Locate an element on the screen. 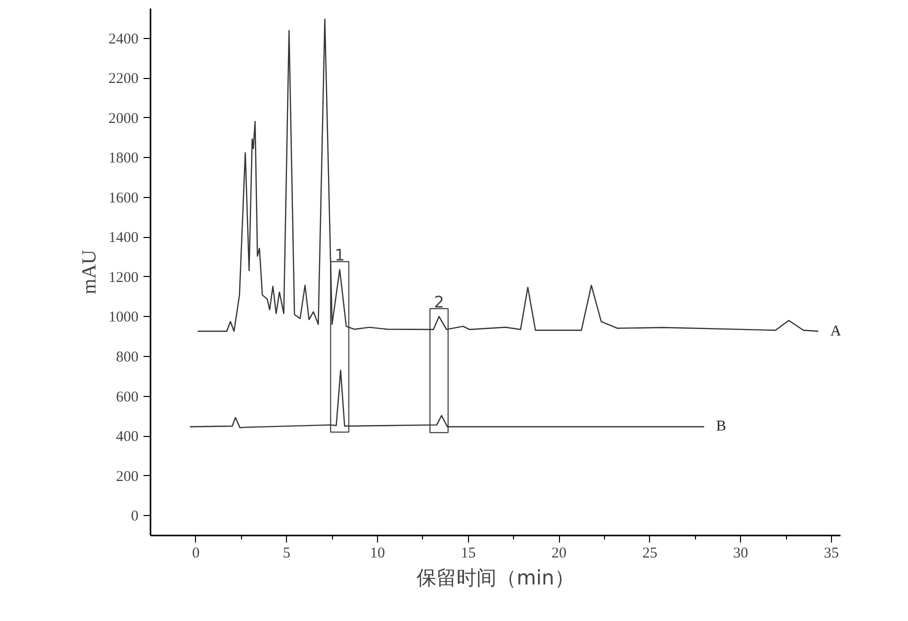  x-tick-label: 10 is located at coordinates (377, 554).